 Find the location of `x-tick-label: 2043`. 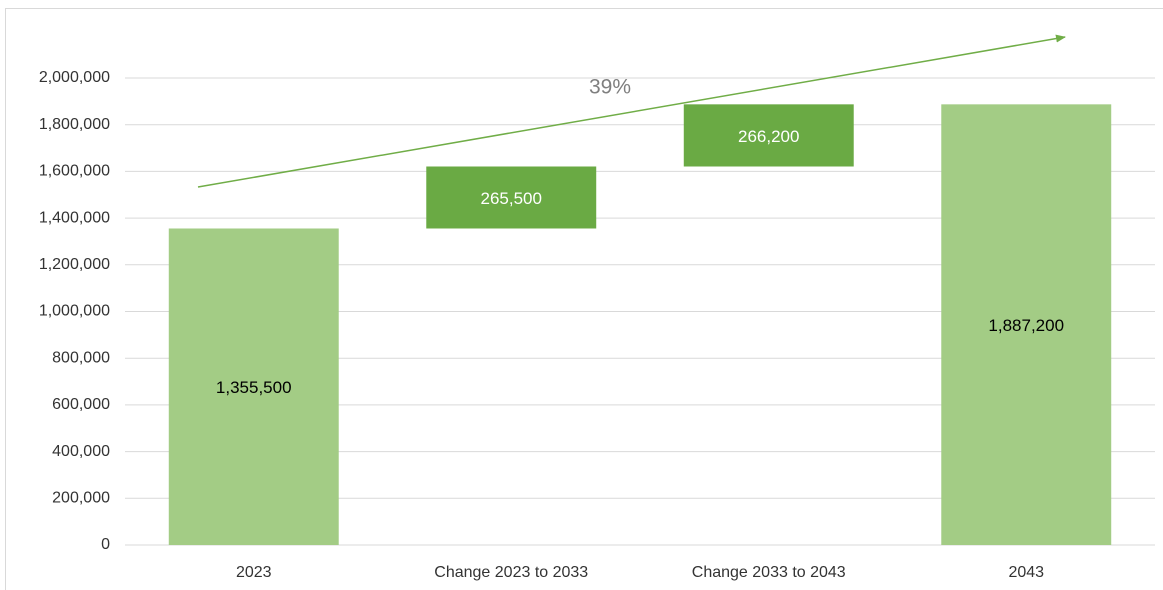

x-tick-label: 2043 is located at coordinates (1026, 572).